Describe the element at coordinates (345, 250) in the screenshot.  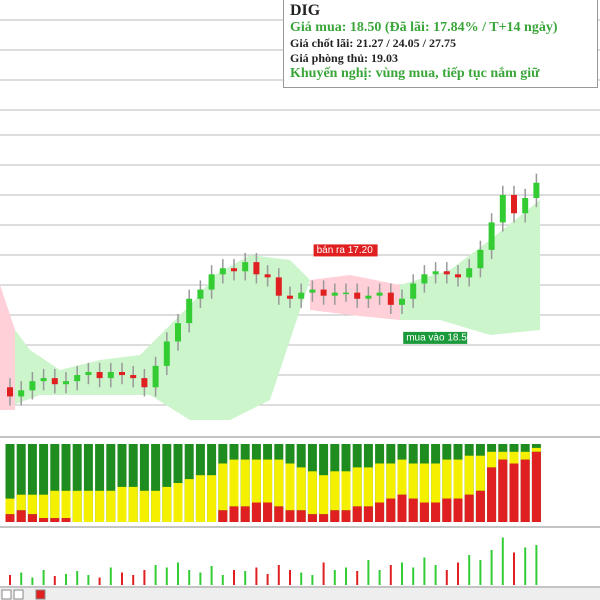
I see `annotation-label: bán ra 17.20` at that location.